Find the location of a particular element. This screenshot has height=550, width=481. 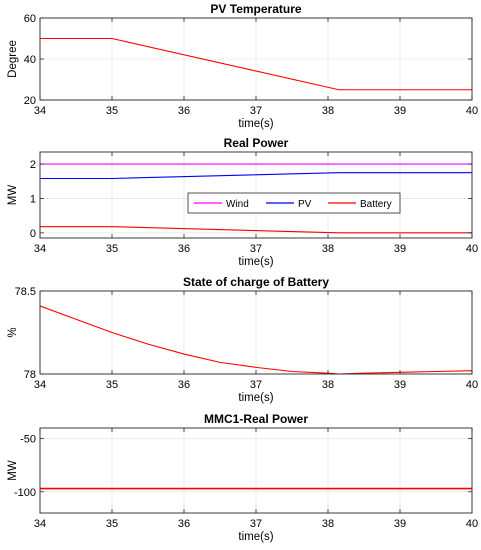

y-tick-label: 78.5 is located at coordinates (25, 292).